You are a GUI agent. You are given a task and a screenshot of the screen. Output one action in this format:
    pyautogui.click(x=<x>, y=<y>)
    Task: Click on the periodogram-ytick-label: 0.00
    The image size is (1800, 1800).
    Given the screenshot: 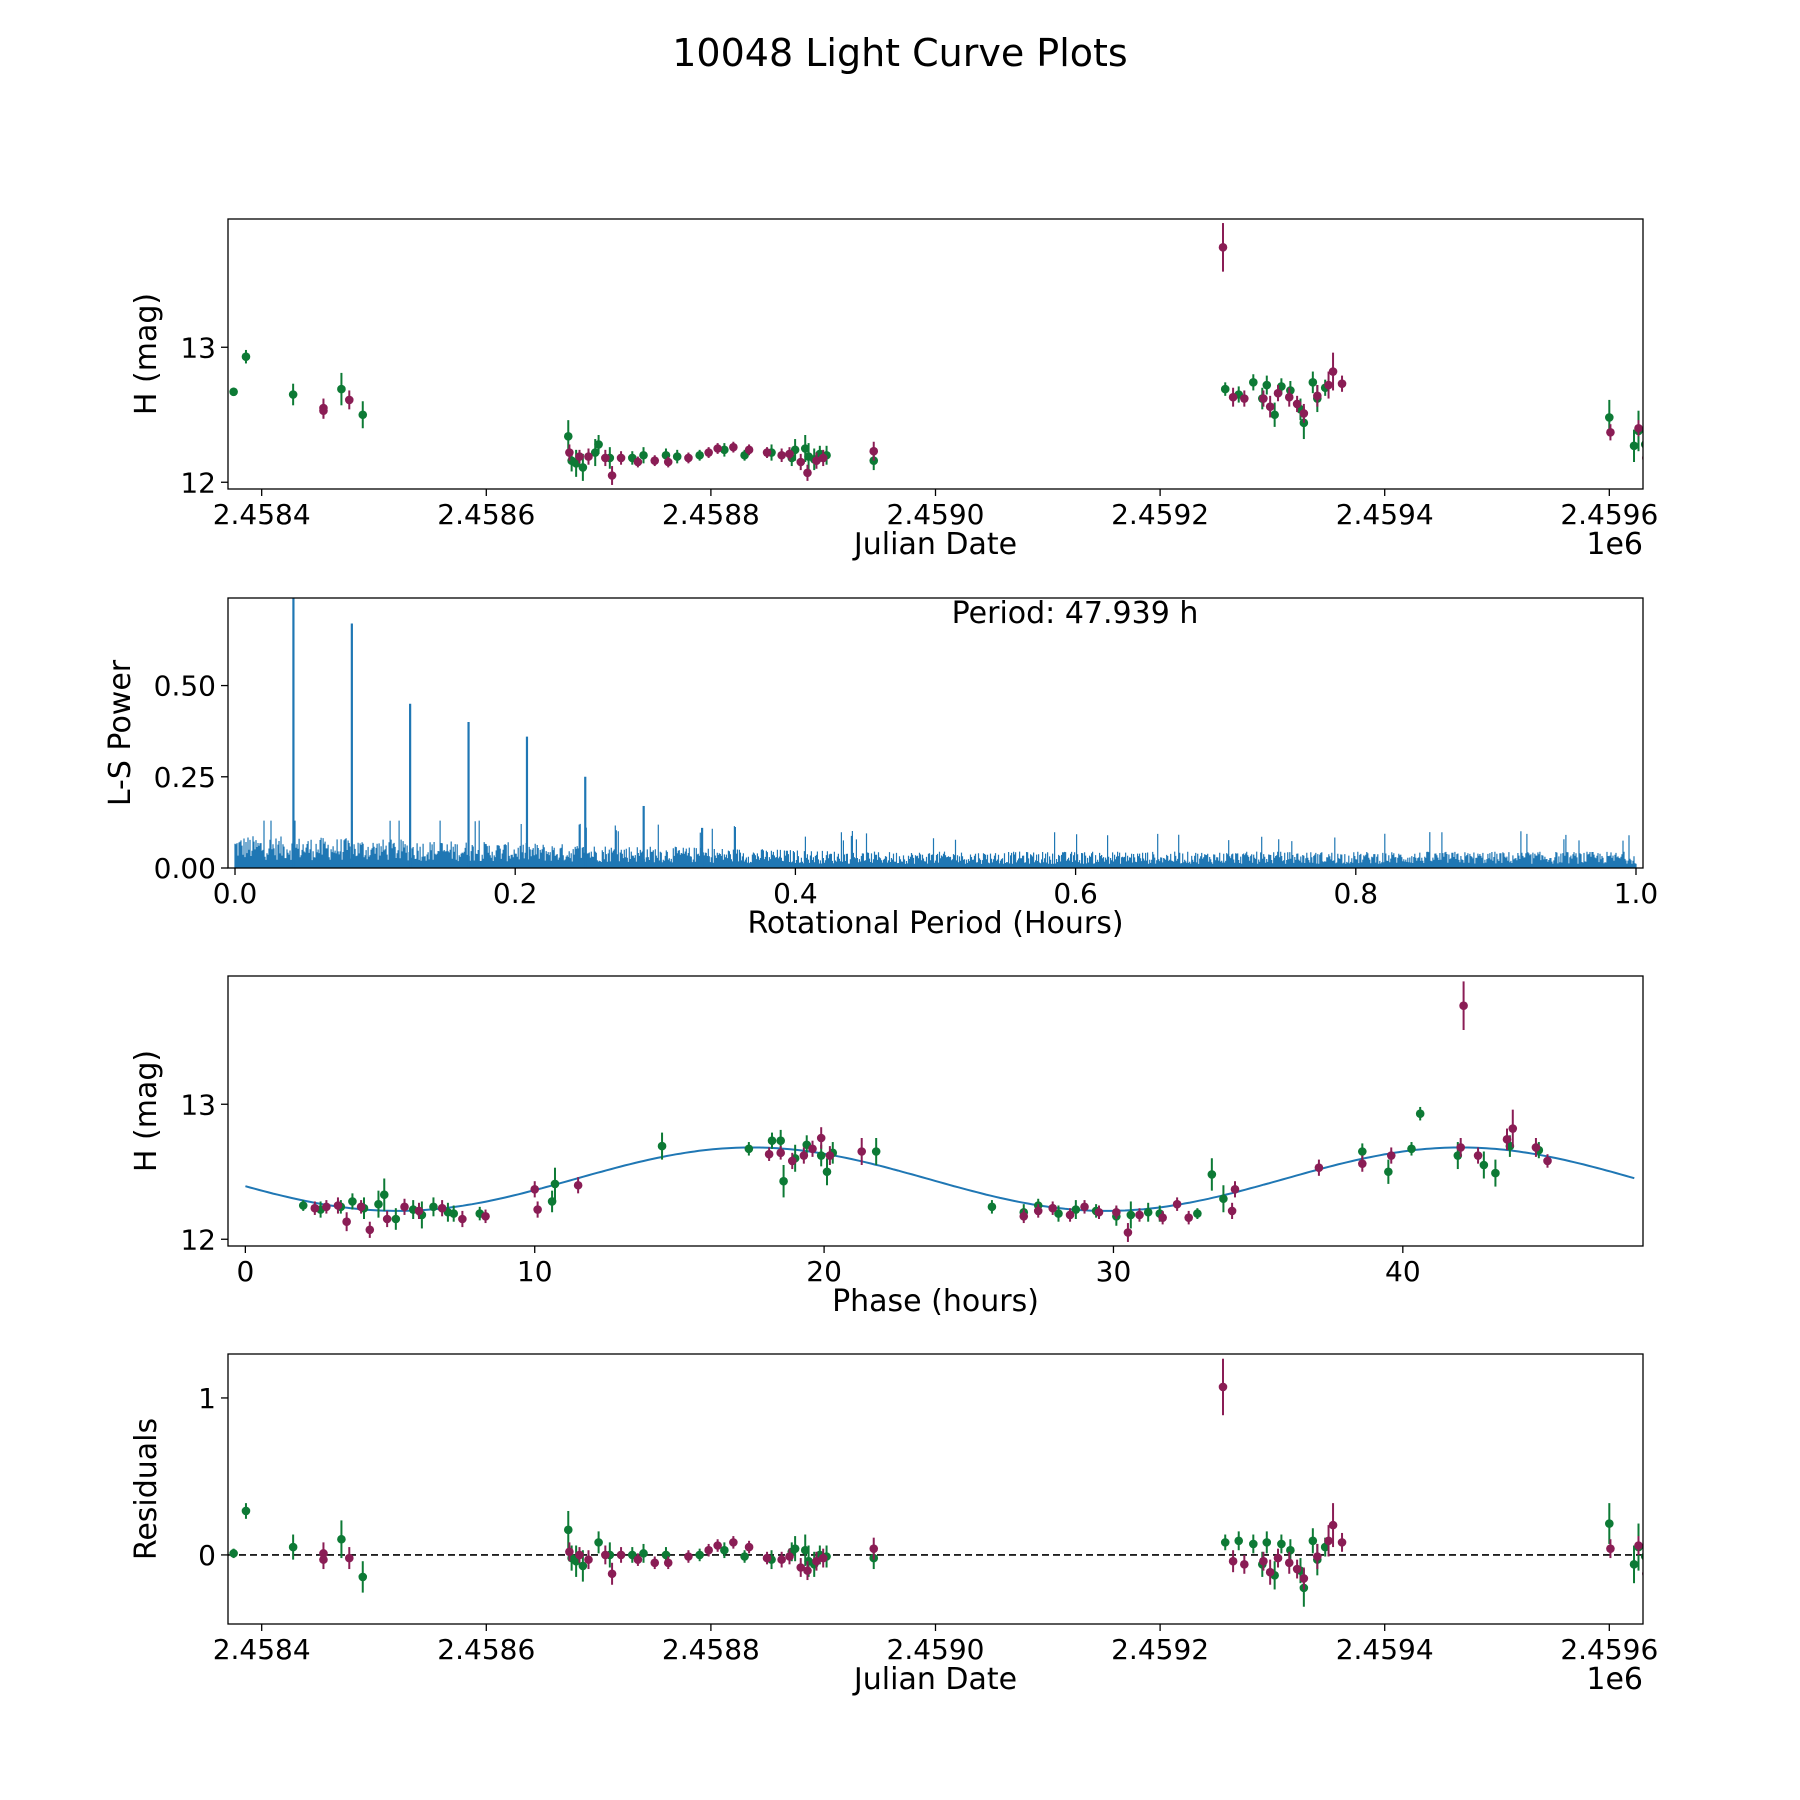 What is the action you would take?
    pyautogui.click(x=185, y=868)
    